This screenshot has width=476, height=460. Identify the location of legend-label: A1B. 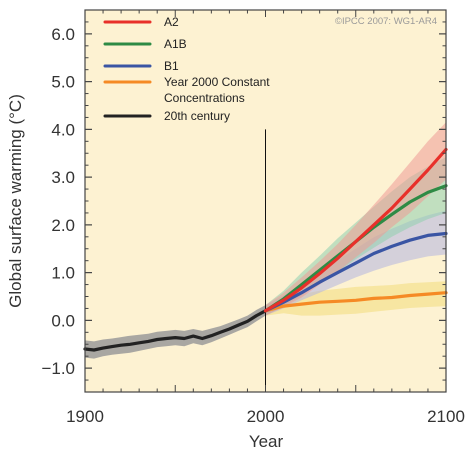
(175, 44).